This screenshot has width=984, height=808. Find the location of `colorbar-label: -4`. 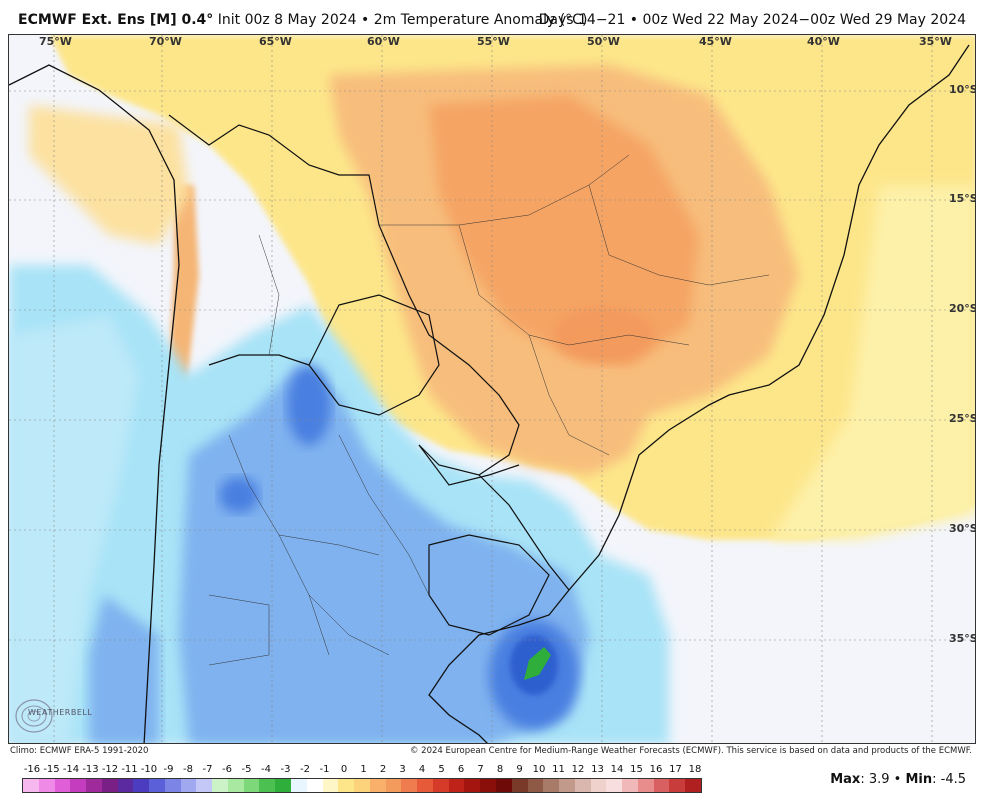

colorbar-label: -4 is located at coordinates (266, 769).